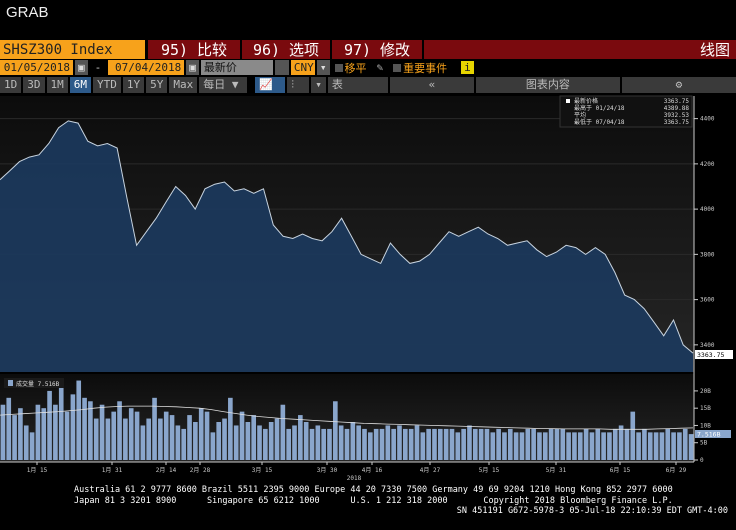 Image resolution: width=736 pixels, height=530 pixels. What do you see at coordinates (327, 470) in the screenshot?
I see `x-tick-label: 3月 30` at bounding box center [327, 470].